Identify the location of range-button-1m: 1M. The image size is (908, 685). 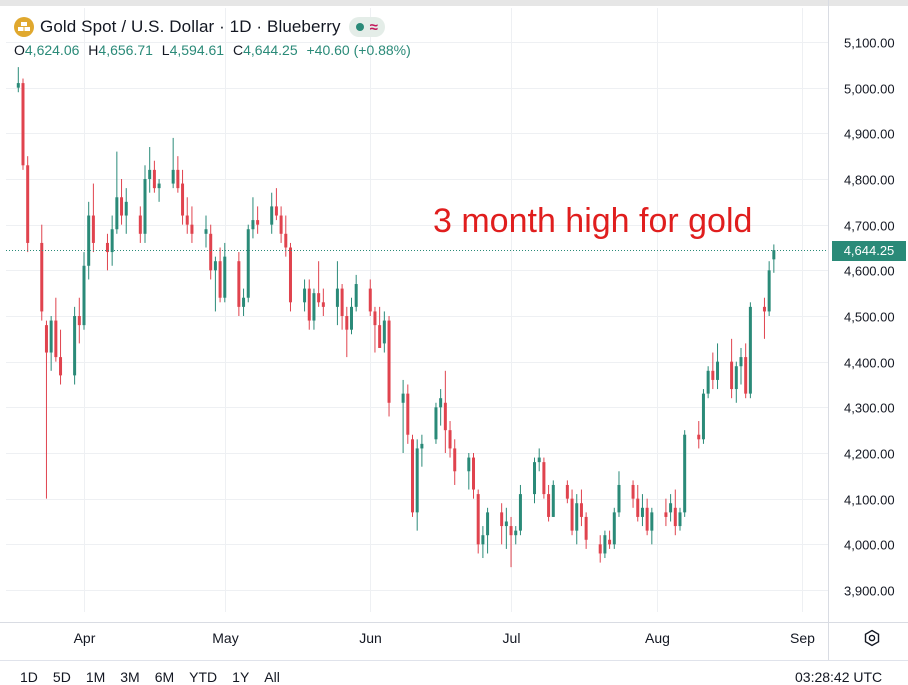
(95, 677).